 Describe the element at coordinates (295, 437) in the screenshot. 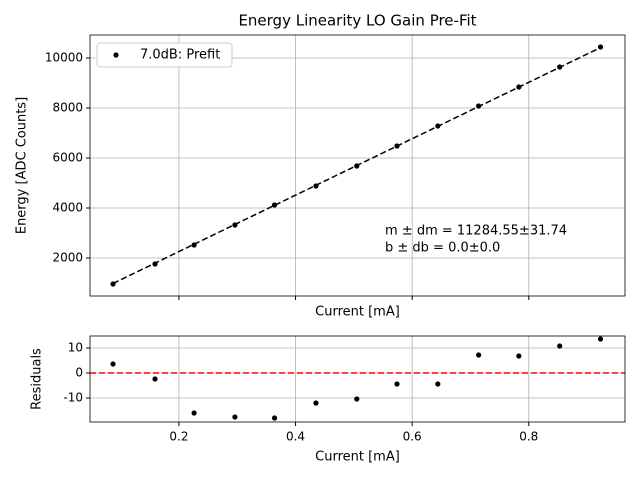

I see `x-tick-label: 0.4` at that location.